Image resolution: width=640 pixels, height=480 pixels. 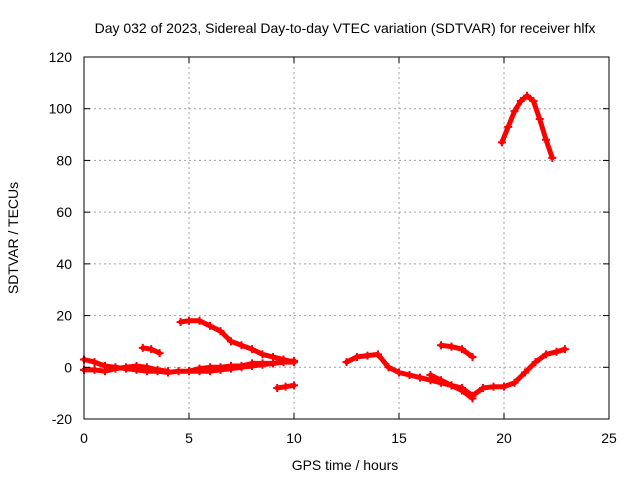 What do you see at coordinates (345, 465) in the screenshot?
I see `x-axis-label: GPS time / hours` at bounding box center [345, 465].